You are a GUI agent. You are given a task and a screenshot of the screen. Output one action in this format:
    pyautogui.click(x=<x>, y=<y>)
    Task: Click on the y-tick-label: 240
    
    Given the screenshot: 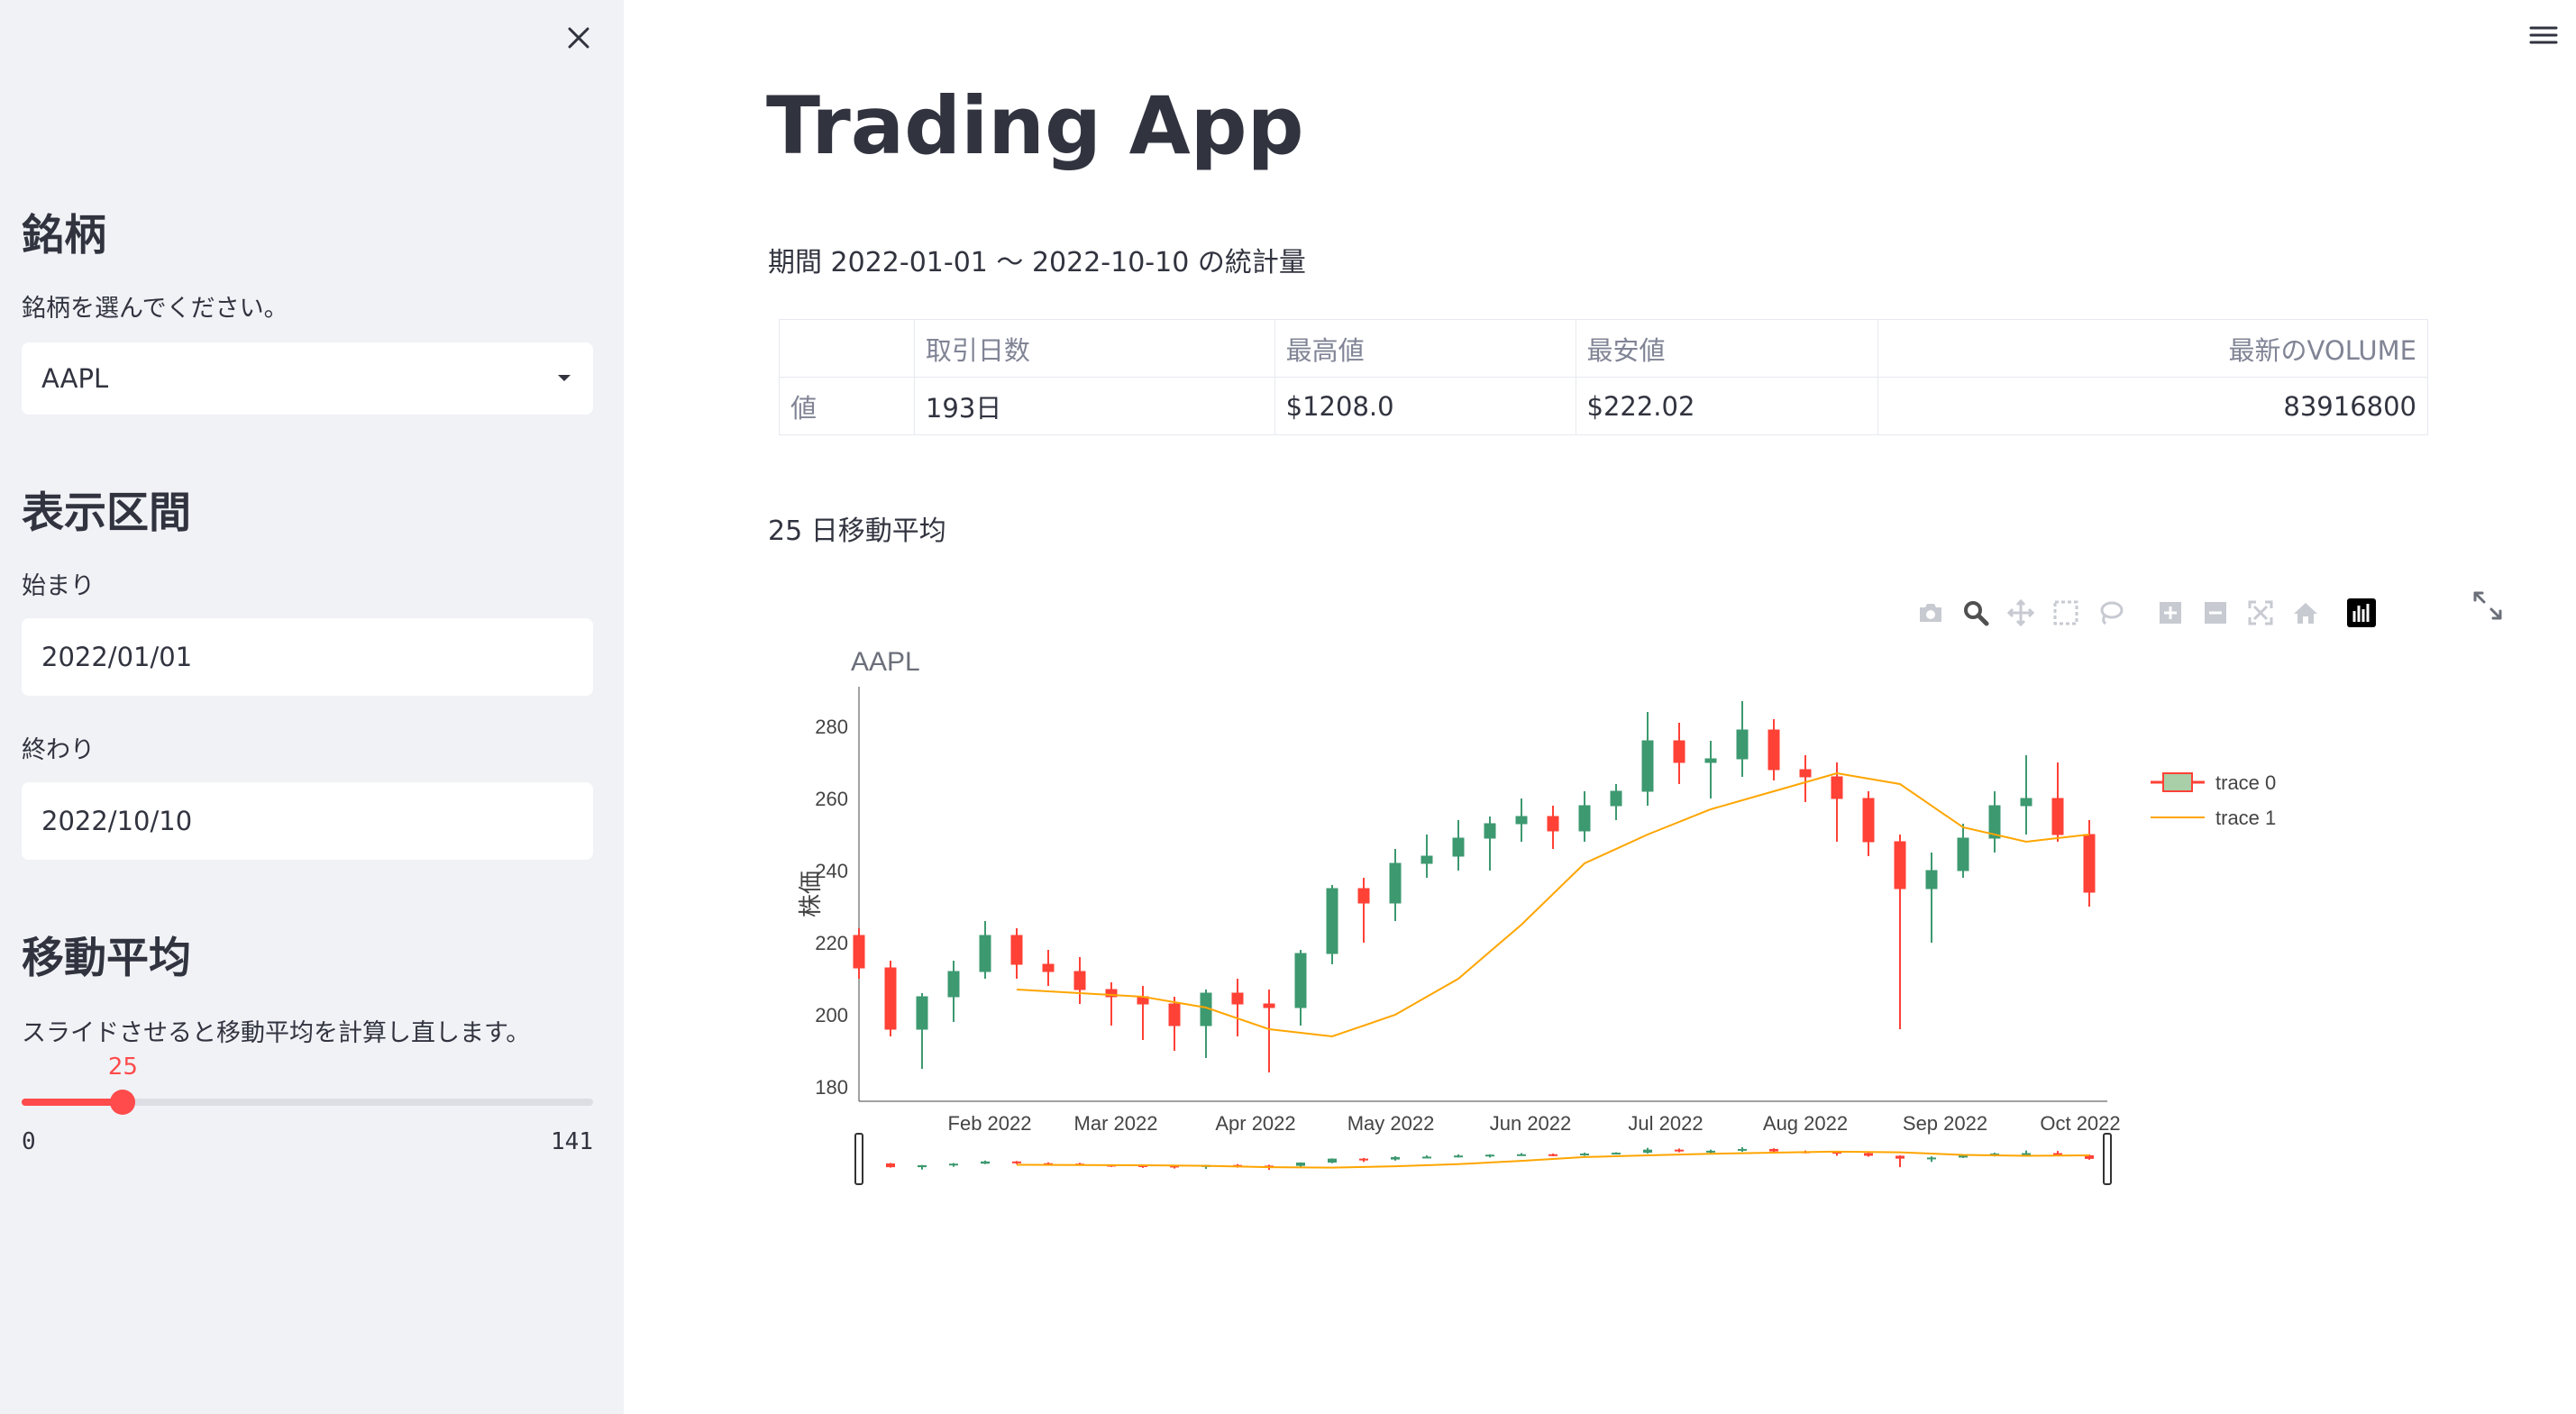 What is the action you would take?
    pyautogui.click(x=831, y=871)
    